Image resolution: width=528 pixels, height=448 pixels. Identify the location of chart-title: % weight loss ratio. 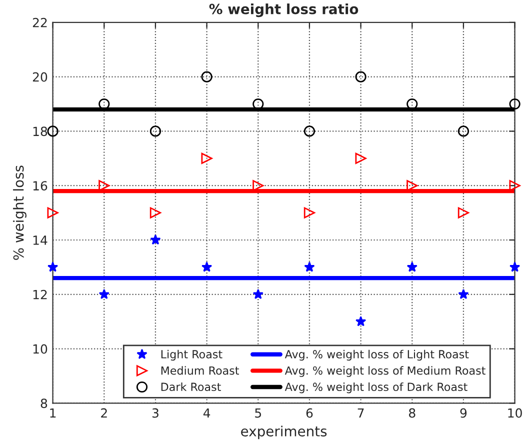
(283, 11).